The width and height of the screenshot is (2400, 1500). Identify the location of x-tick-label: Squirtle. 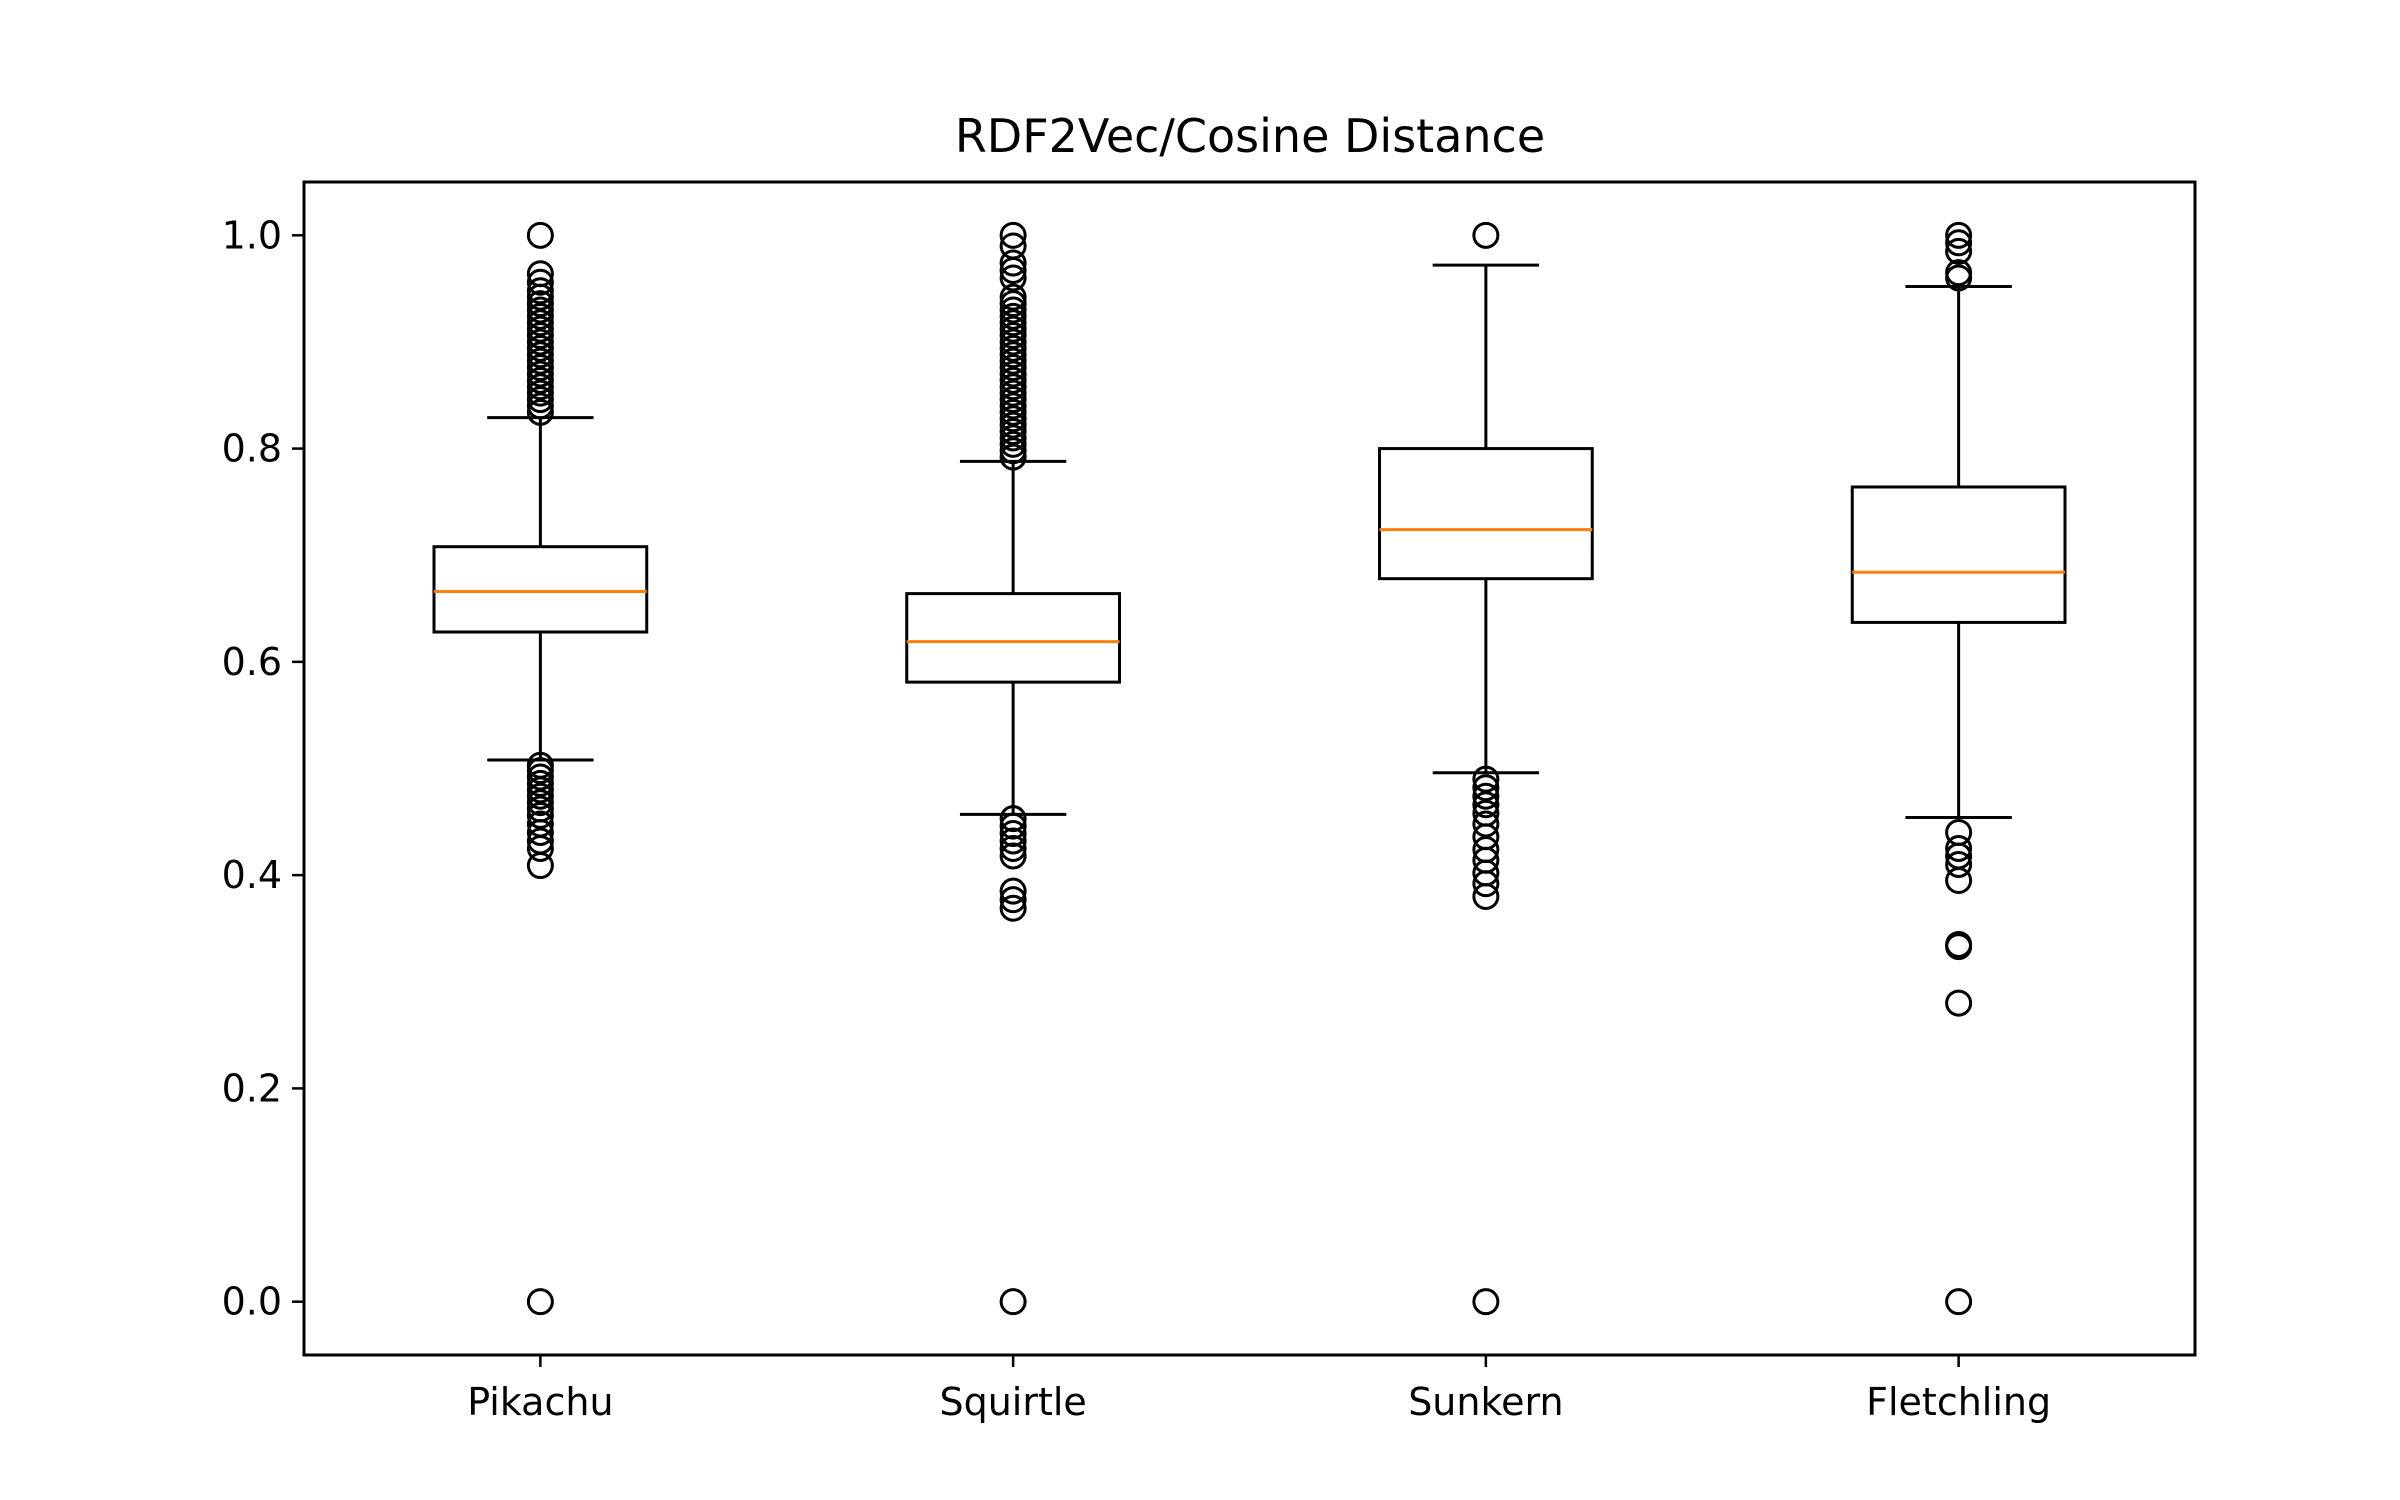
(1012, 1402).